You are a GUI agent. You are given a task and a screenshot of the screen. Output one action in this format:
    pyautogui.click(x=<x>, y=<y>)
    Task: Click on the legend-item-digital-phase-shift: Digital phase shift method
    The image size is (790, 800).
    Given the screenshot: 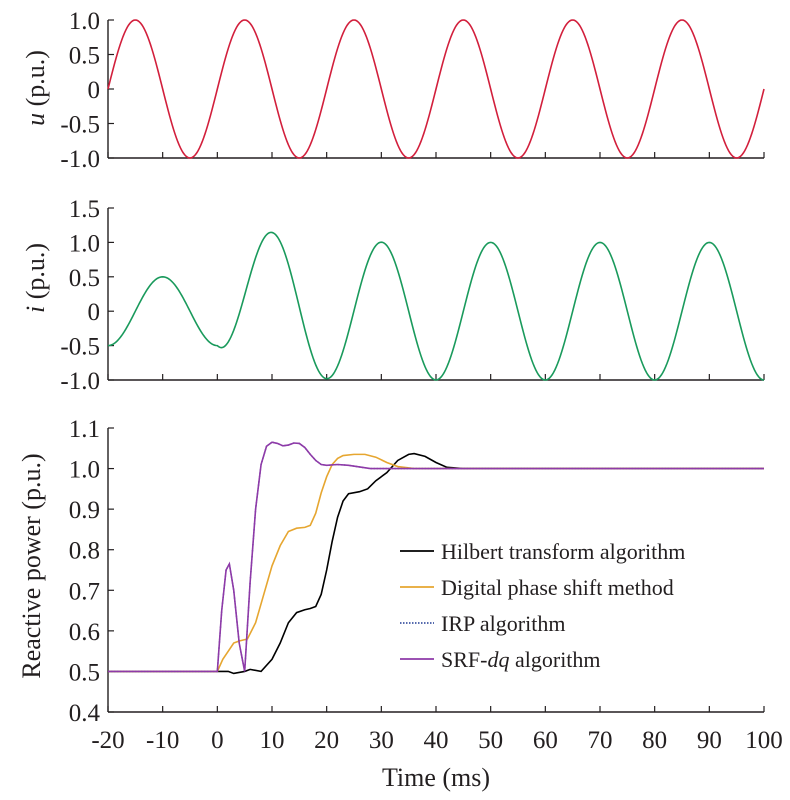 What is the action you would take?
    pyautogui.click(x=537, y=587)
    